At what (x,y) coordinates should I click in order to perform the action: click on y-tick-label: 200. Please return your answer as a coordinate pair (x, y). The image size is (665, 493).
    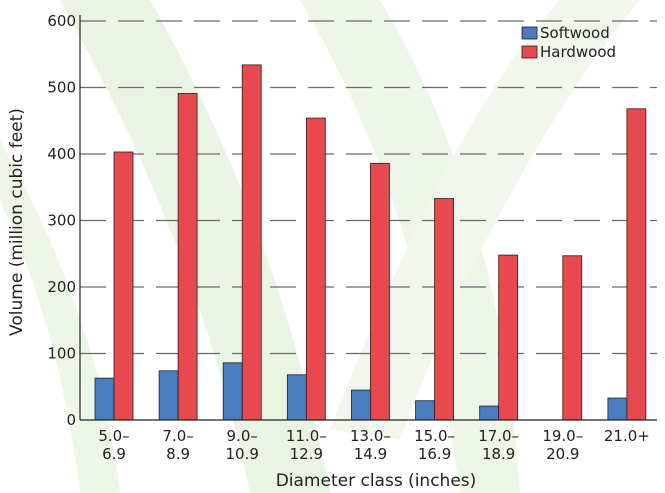
    Looking at the image, I should click on (61, 287).